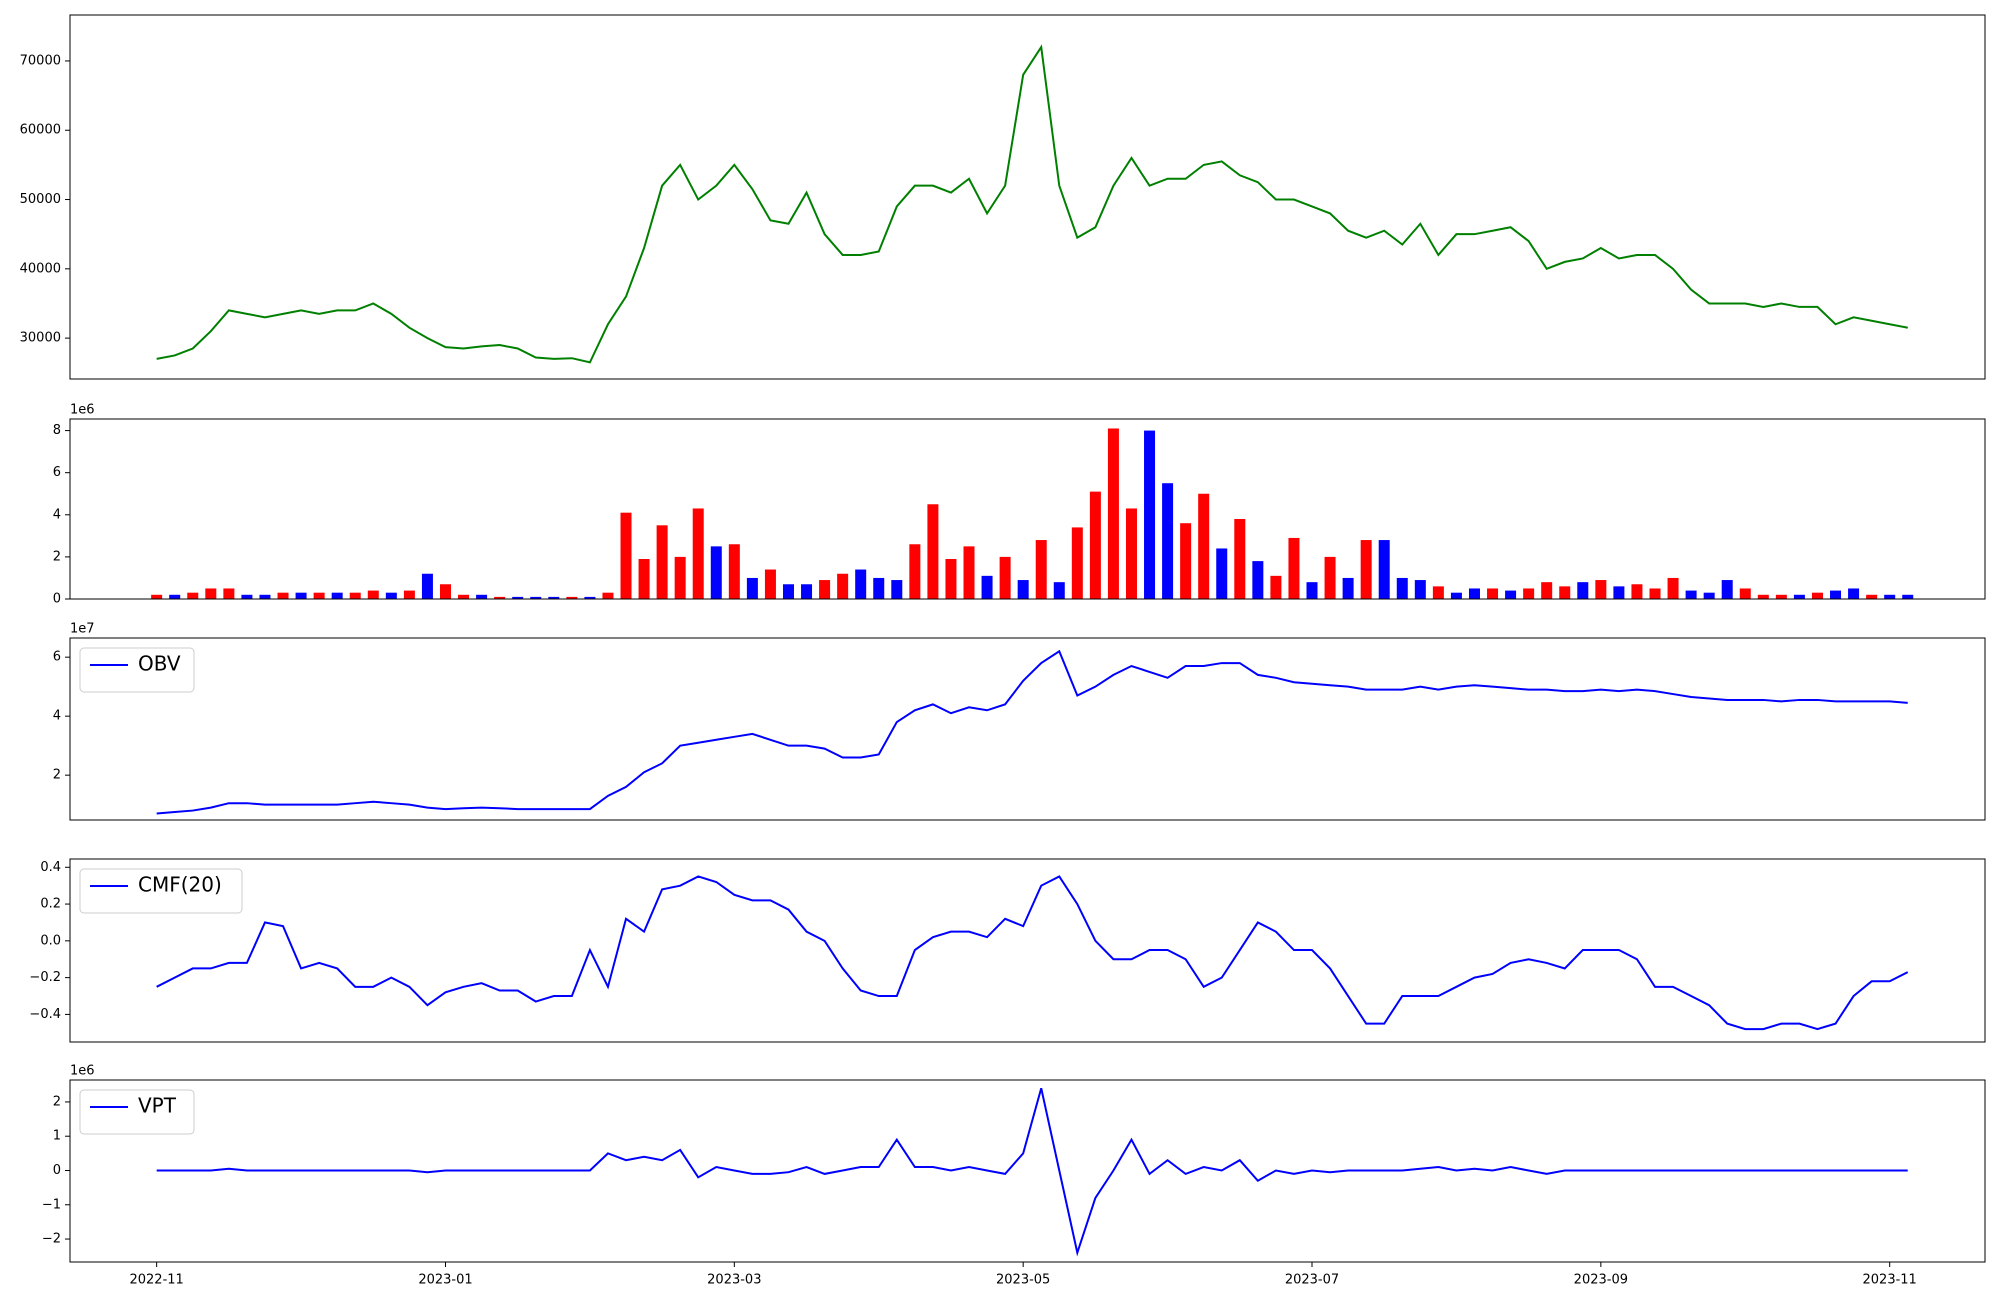  Describe the element at coordinates (734, 1280) in the screenshot. I see `x-tick-label: 2023-03` at that location.